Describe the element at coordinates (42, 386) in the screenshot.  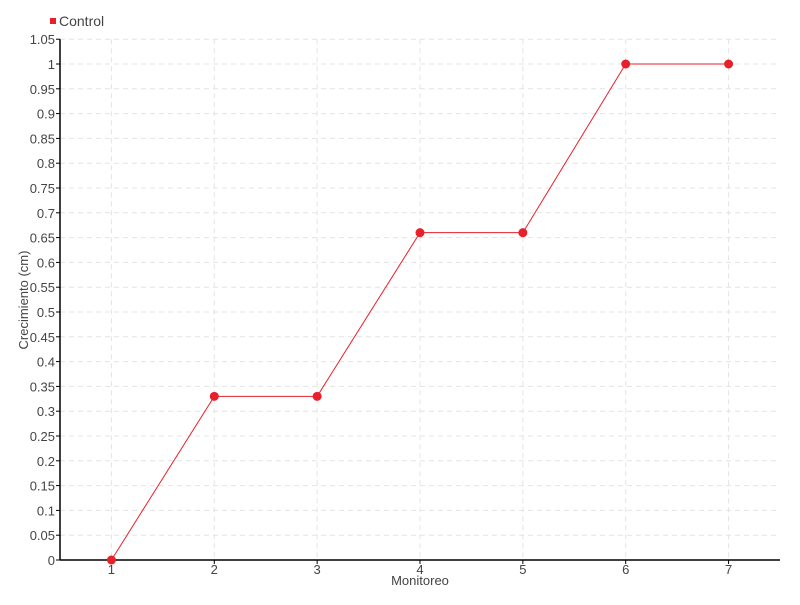
I see `y-tick-label: 0.35` at that location.